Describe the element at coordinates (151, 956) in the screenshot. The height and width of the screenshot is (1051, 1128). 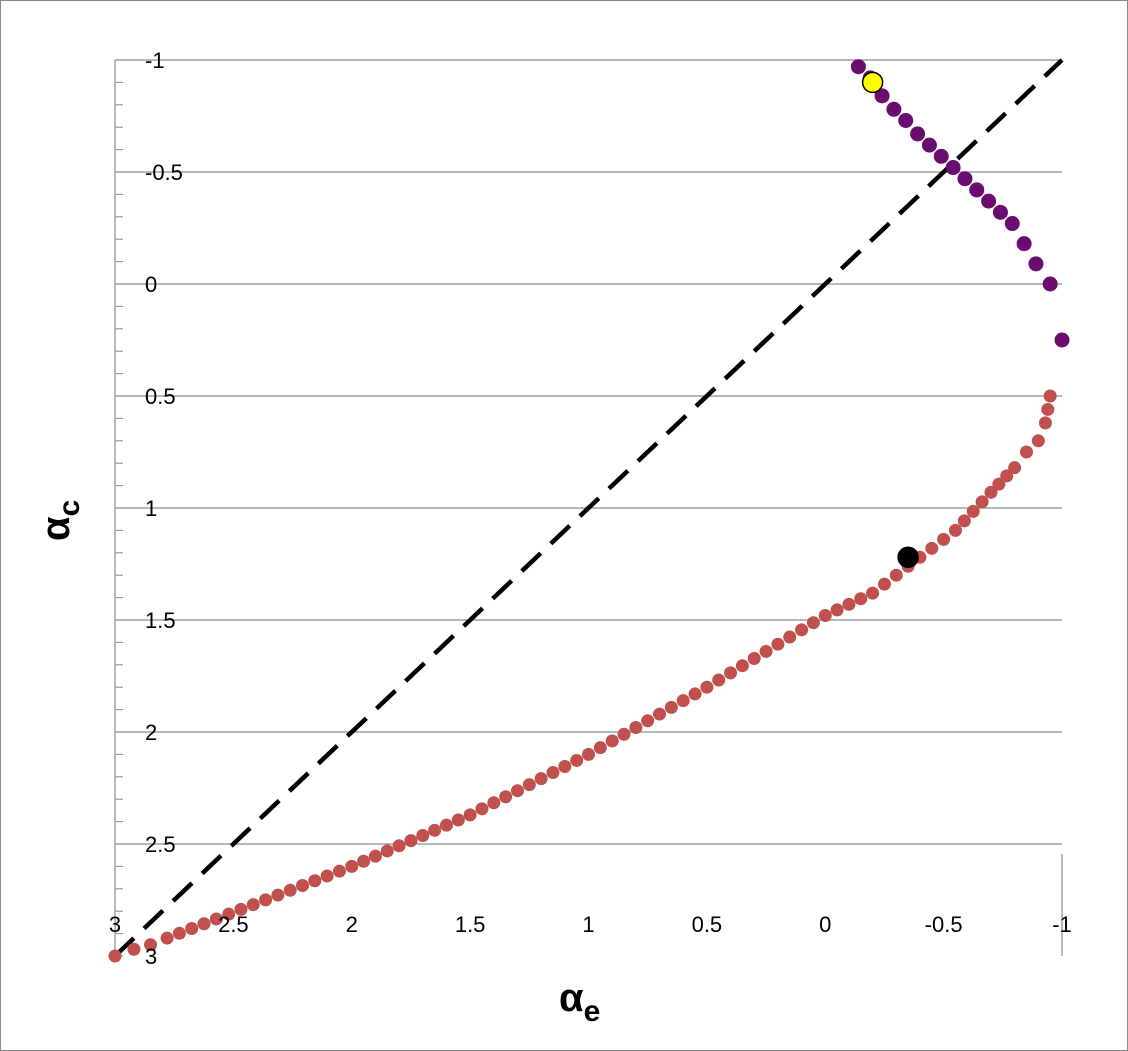
I see `y-tick-label: 3` at that location.